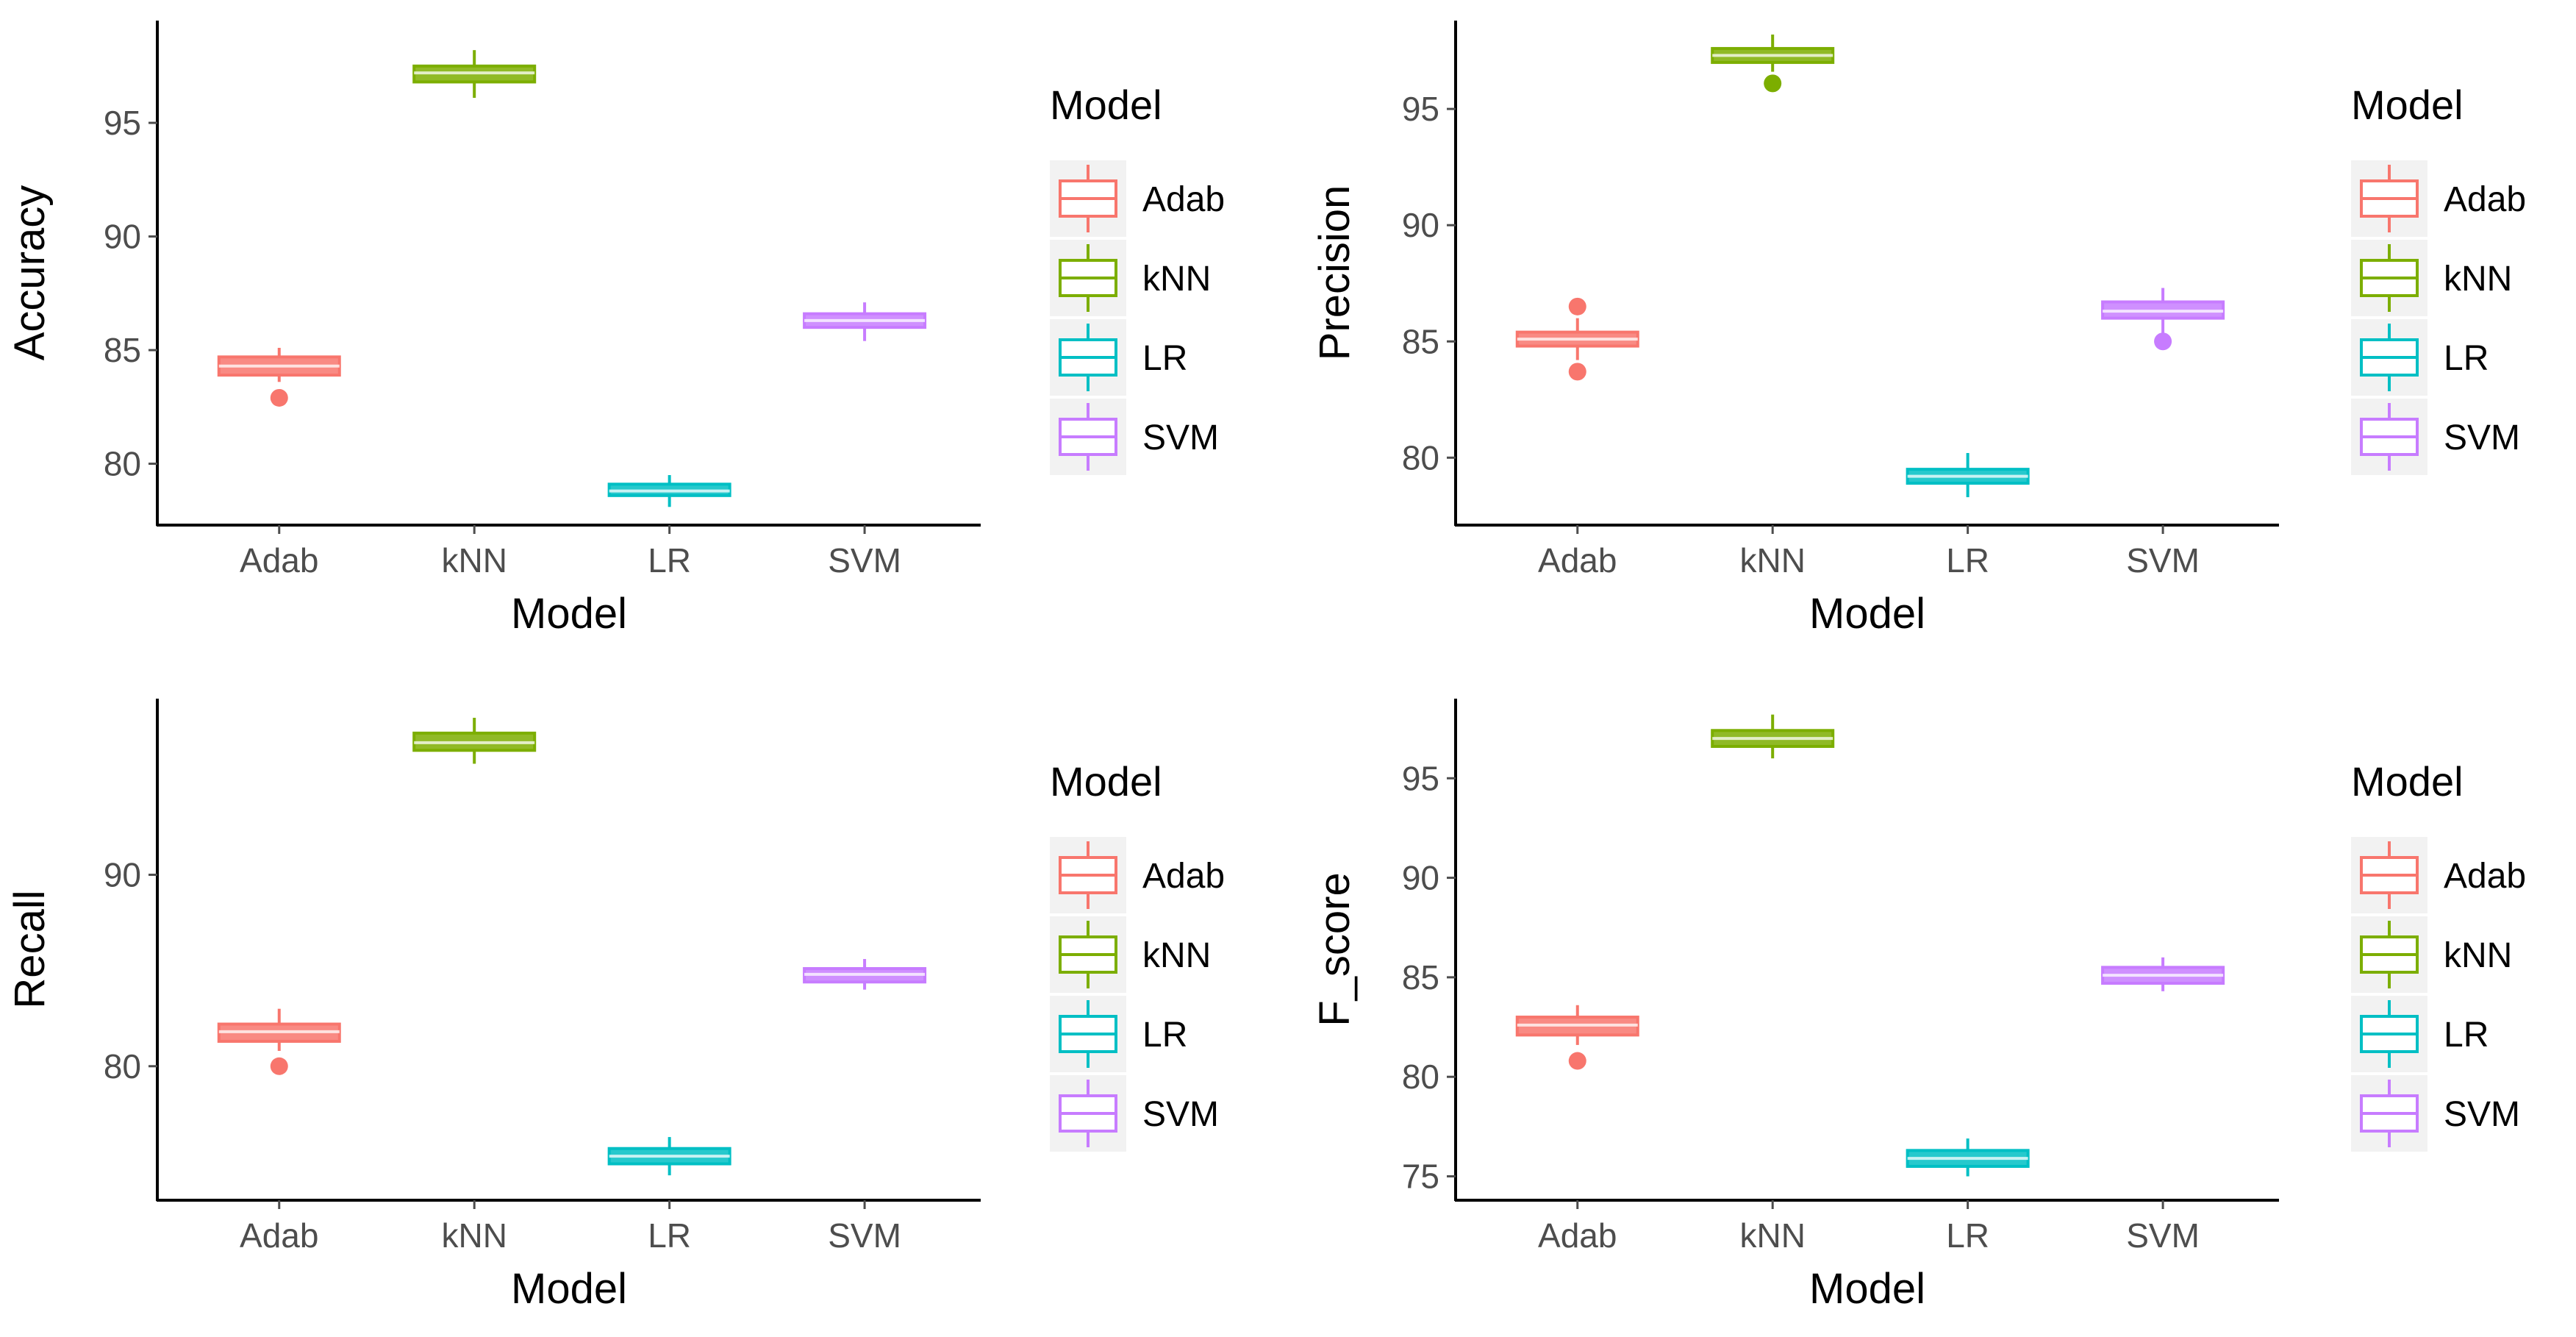 The image size is (2576, 1337). What do you see at coordinates (1335, 949) in the screenshot?
I see `y-axis-title: F_score` at bounding box center [1335, 949].